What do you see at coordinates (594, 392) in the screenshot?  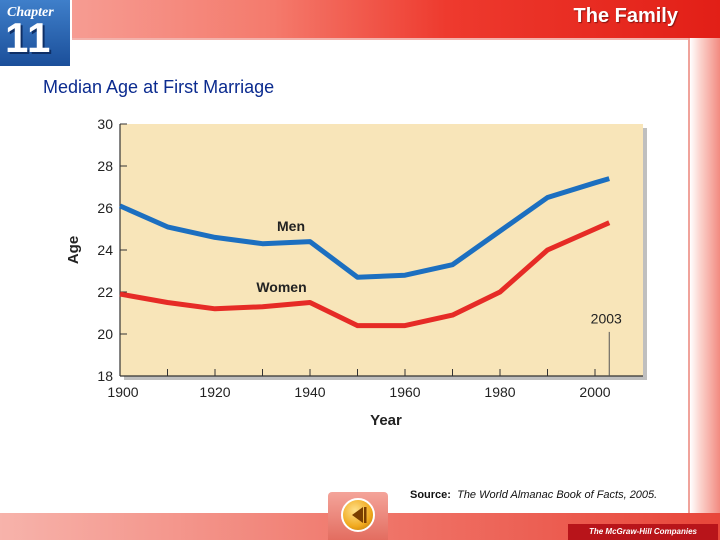 I see `x-tick-label: 2000` at bounding box center [594, 392].